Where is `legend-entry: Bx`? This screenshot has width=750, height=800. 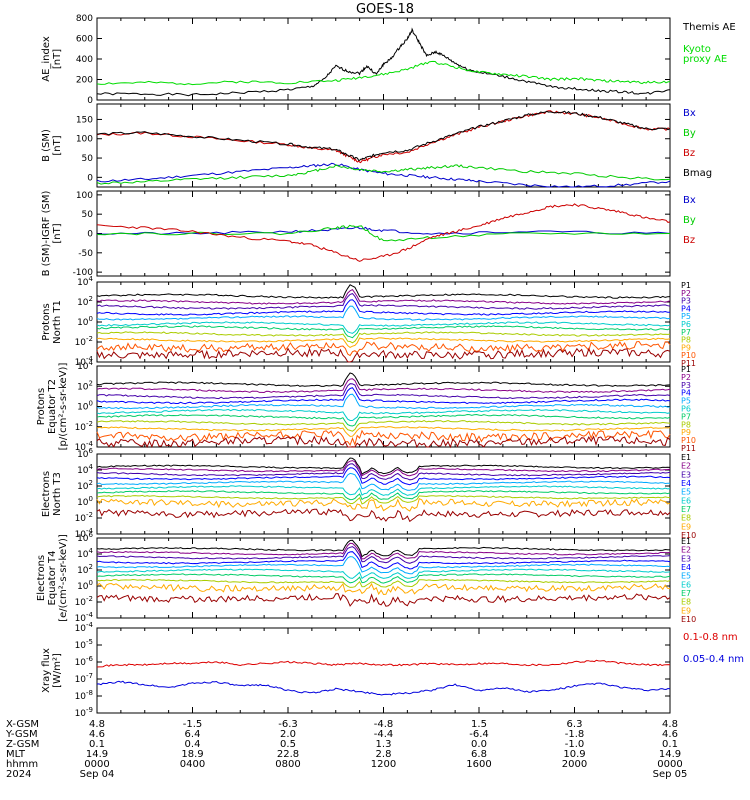 legend-entry: Bx is located at coordinates (689, 113).